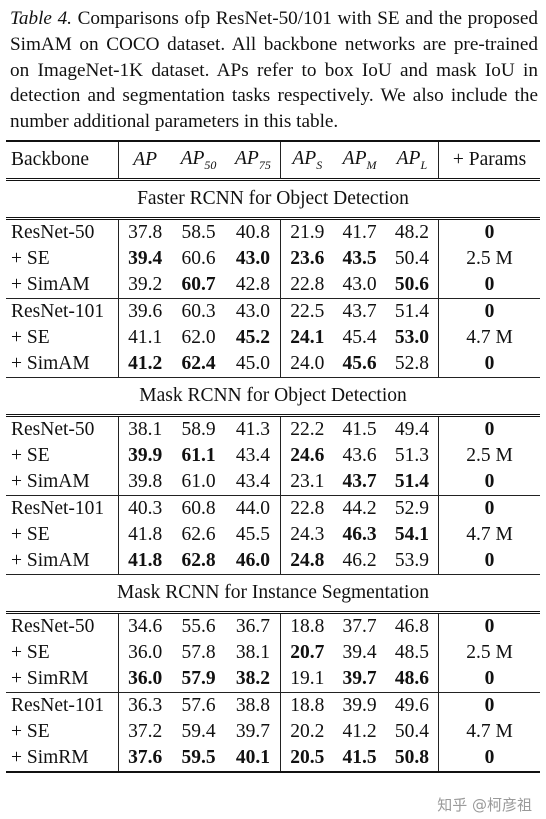 Image resolution: width=546 pixels, height=819 pixels. What do you see at coordinates (273, 429) in the screenshot?
I see `table-row: ResNet-50 38.1 58.9 41.3 22.2 41.5 49.4 0` at bounding box center [273, 429].